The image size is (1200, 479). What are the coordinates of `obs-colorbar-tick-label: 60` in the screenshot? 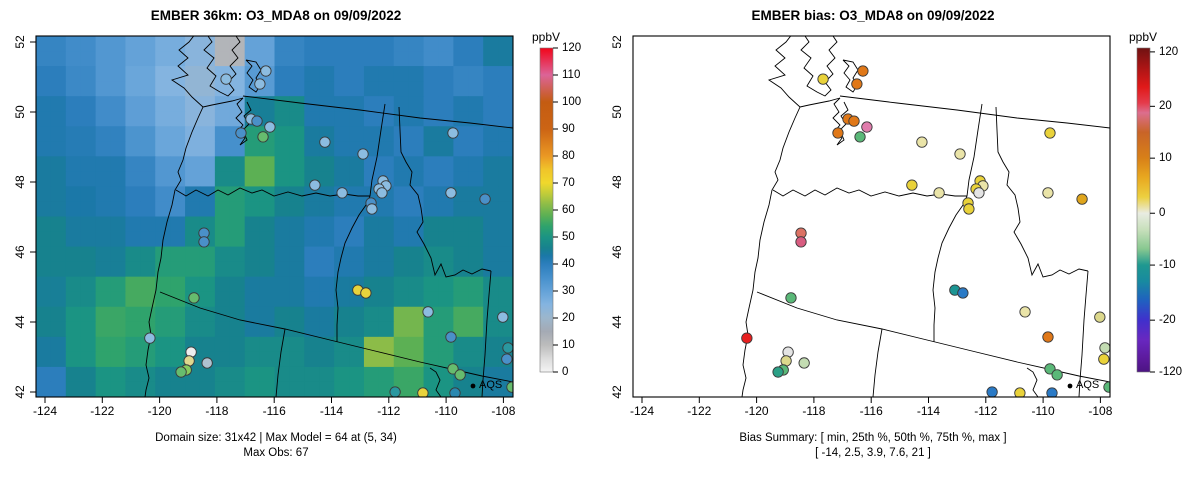 It's located at (568, 210).